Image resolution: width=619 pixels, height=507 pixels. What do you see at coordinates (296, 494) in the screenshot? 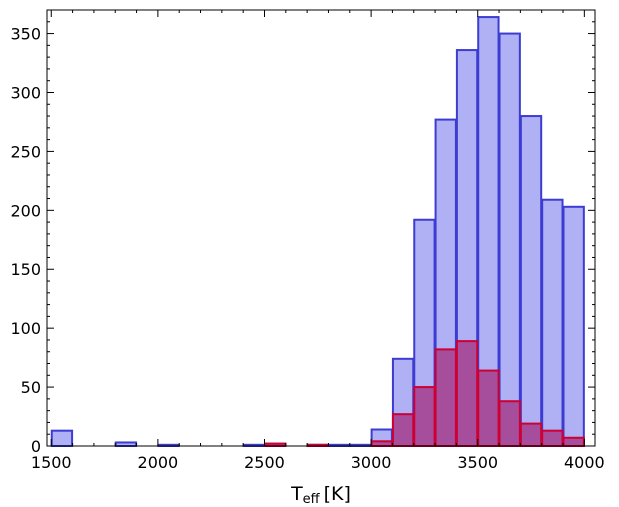
I see `x-axis-title-main: T` at bounding box center [296, 494].